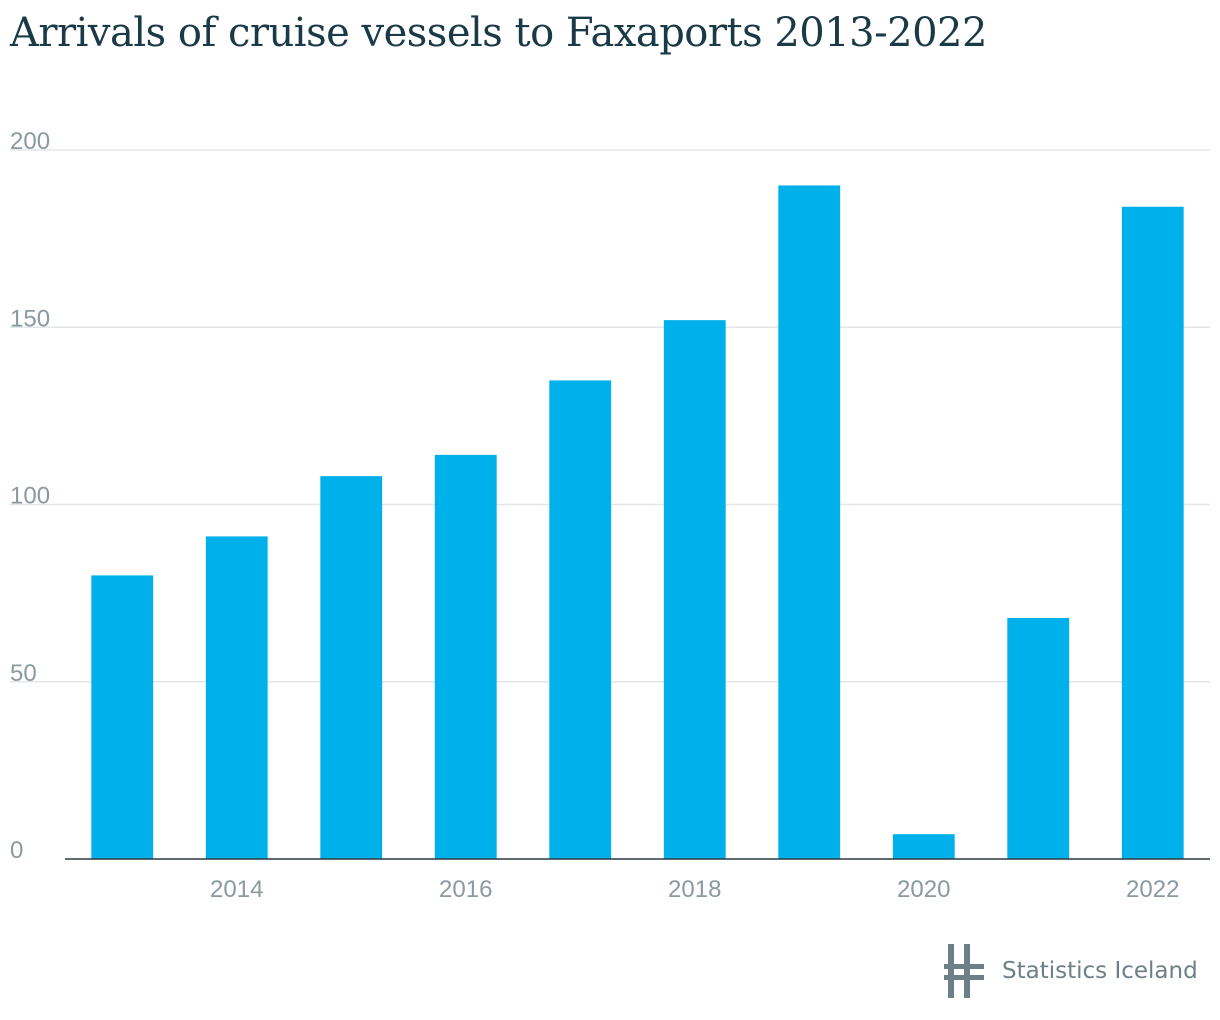 The height and width of the screenshot is (1020, 1220). What do you see at coordinates (1152, 889) in the screenshot?
I see `x-tick-label-2022: 2022` at bounding box center [1152, 889].